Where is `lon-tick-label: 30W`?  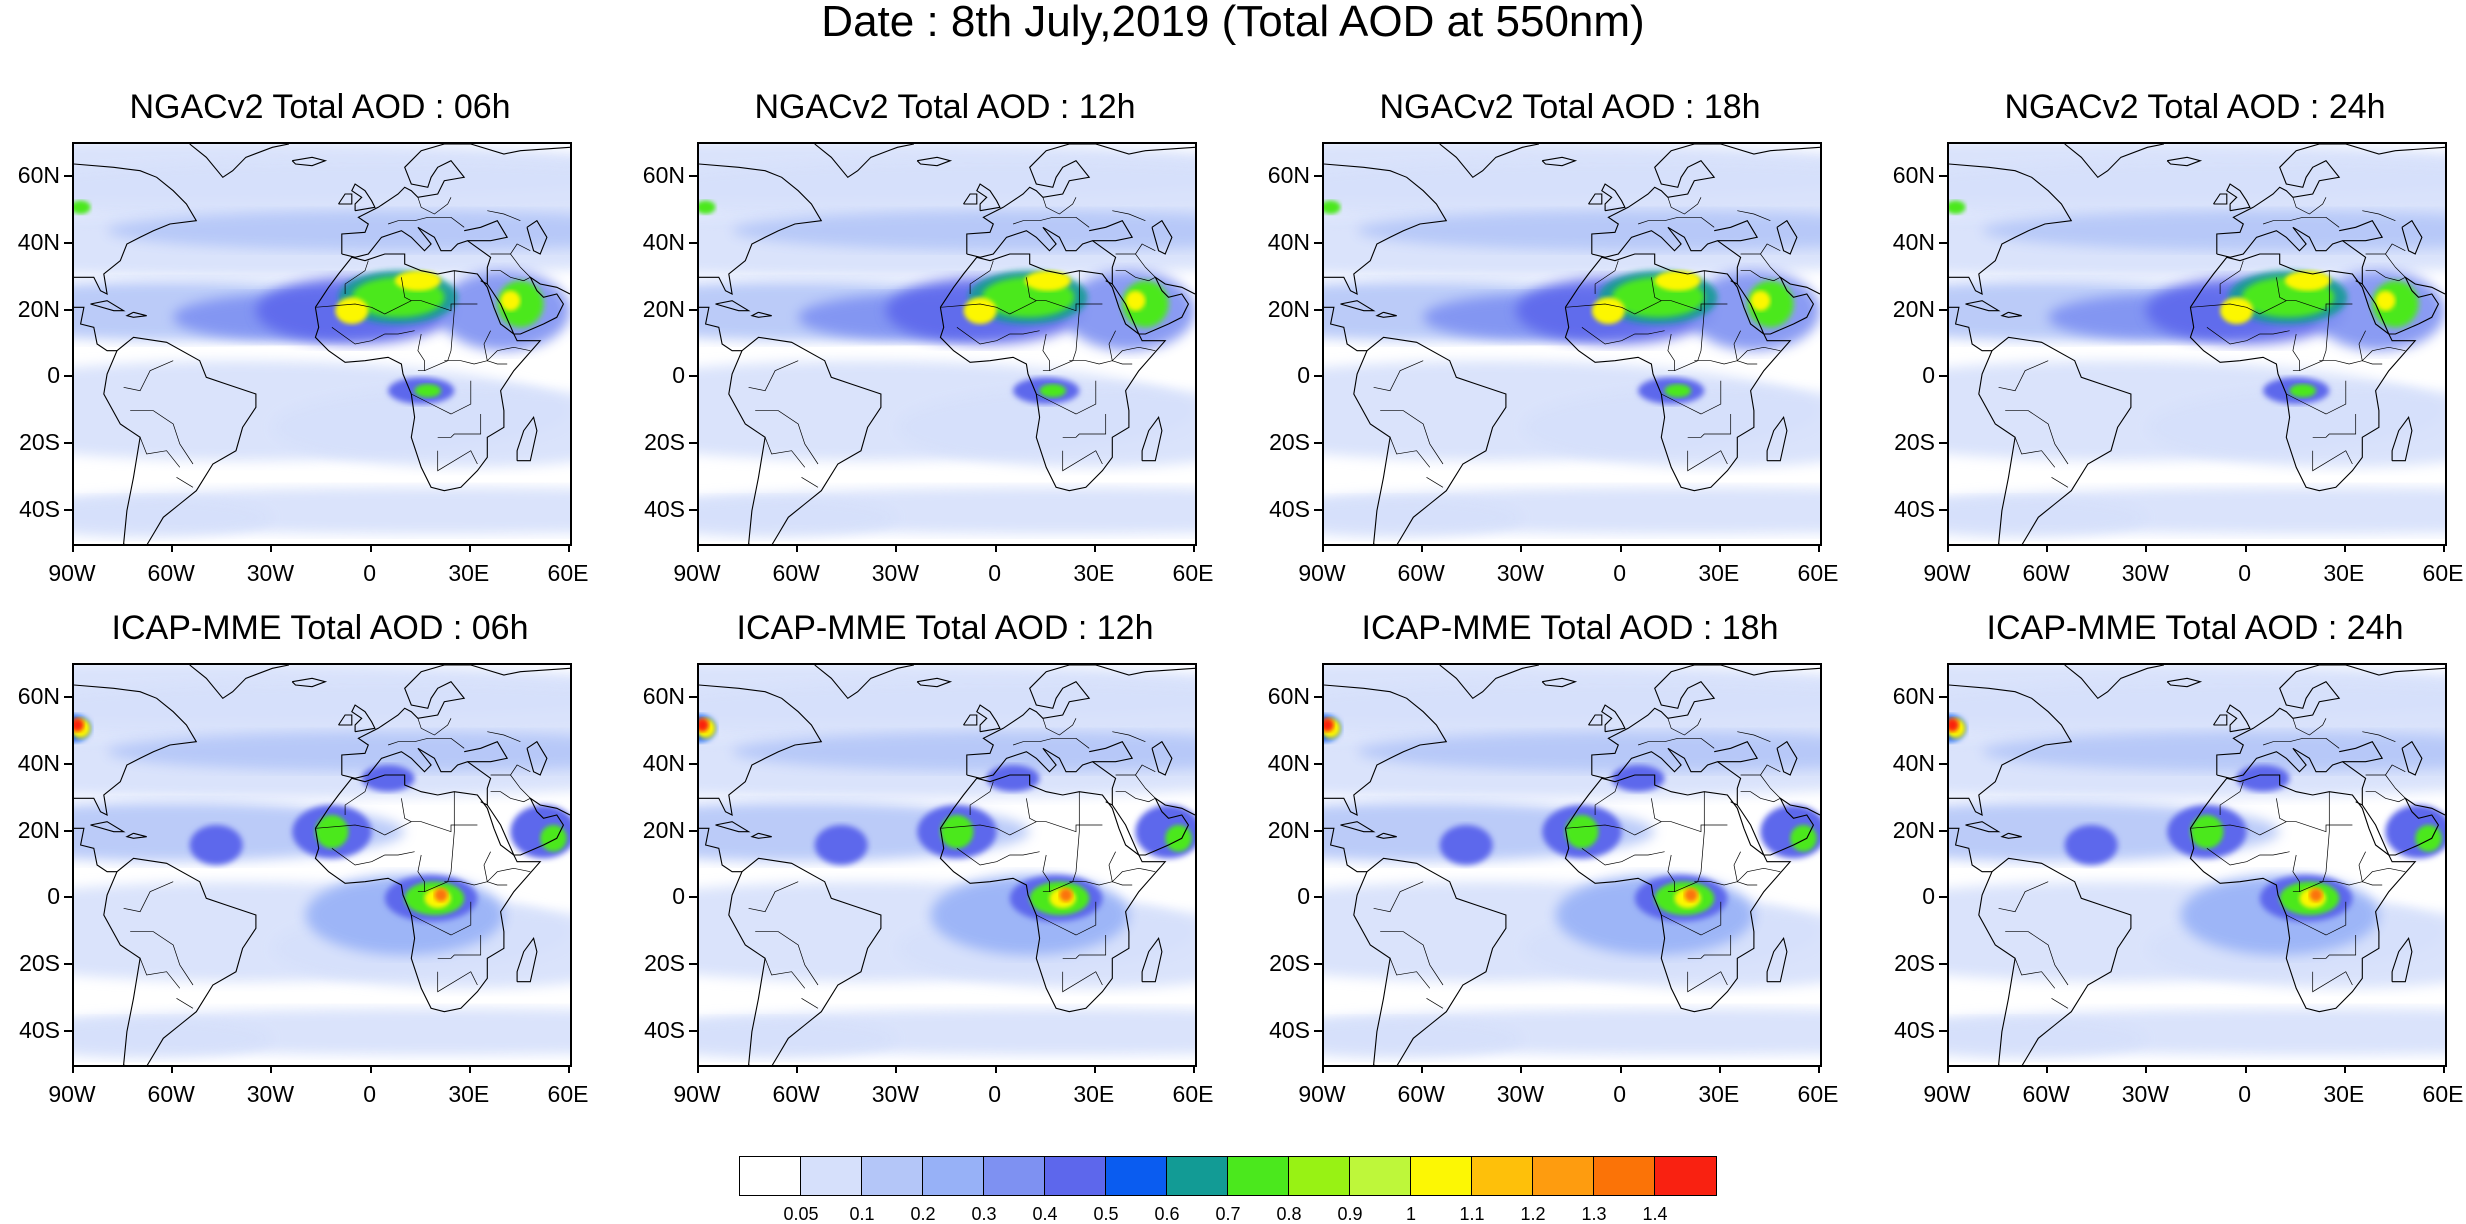
lon-tick-label: 30W is located at coordinates (1520, 1094).